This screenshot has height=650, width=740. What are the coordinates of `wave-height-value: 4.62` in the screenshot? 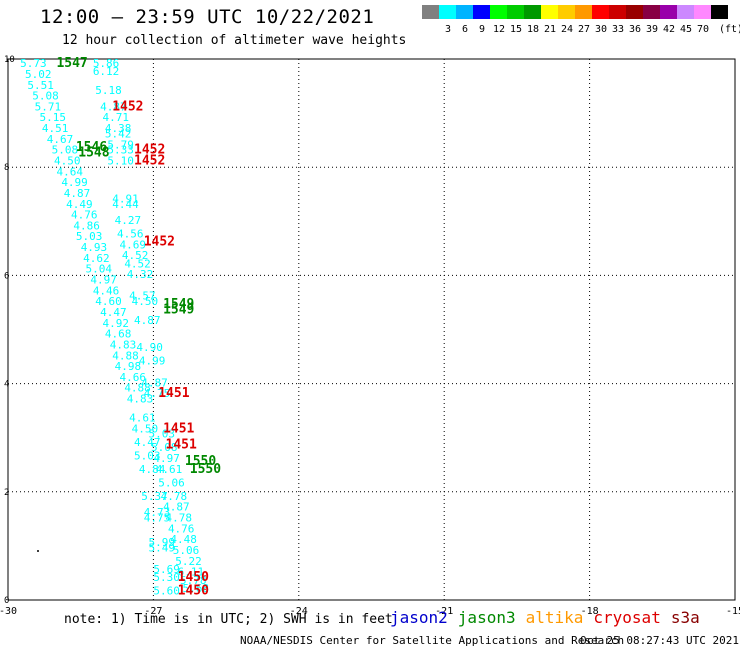 It's located at (96, 258).